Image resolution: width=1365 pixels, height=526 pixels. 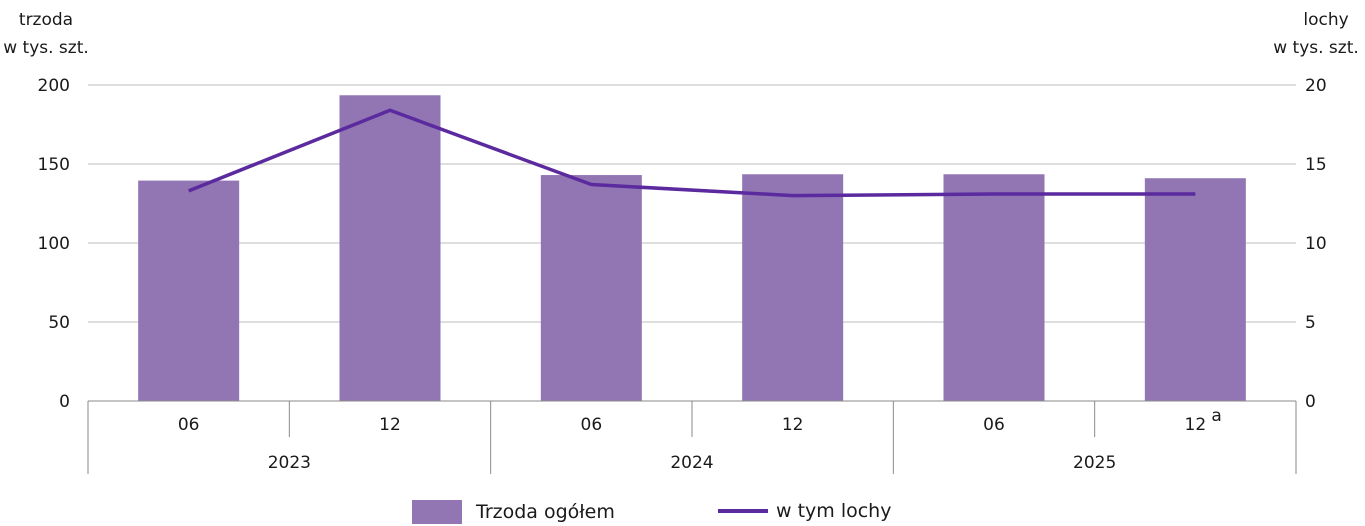 I want to click on legend: Trzoda ogółem w tym lochy, so click(x=682, y=513).